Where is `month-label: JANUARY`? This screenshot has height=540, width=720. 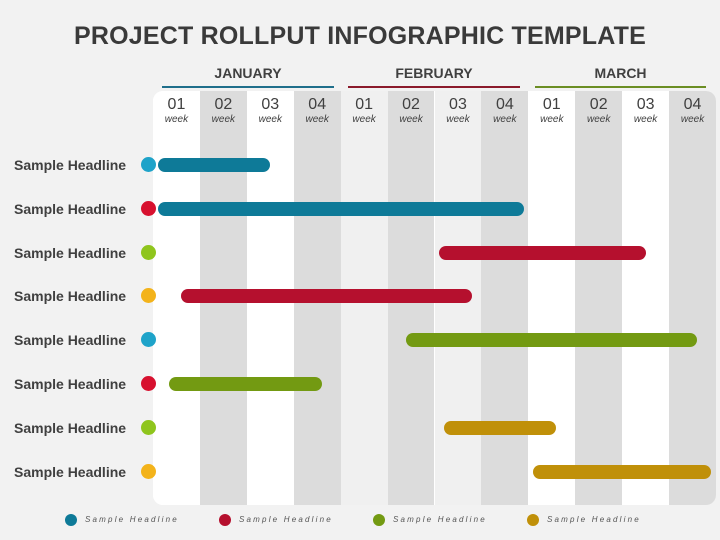
month-label: JANUARY is located at coordinates (248, 73).